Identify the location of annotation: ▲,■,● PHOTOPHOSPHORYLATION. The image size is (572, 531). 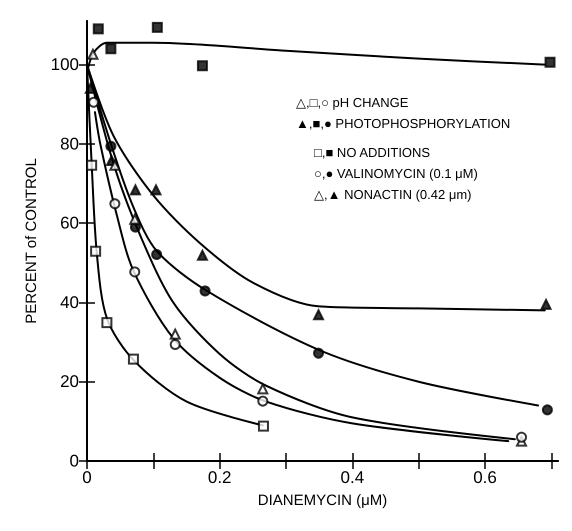
(403, 123).